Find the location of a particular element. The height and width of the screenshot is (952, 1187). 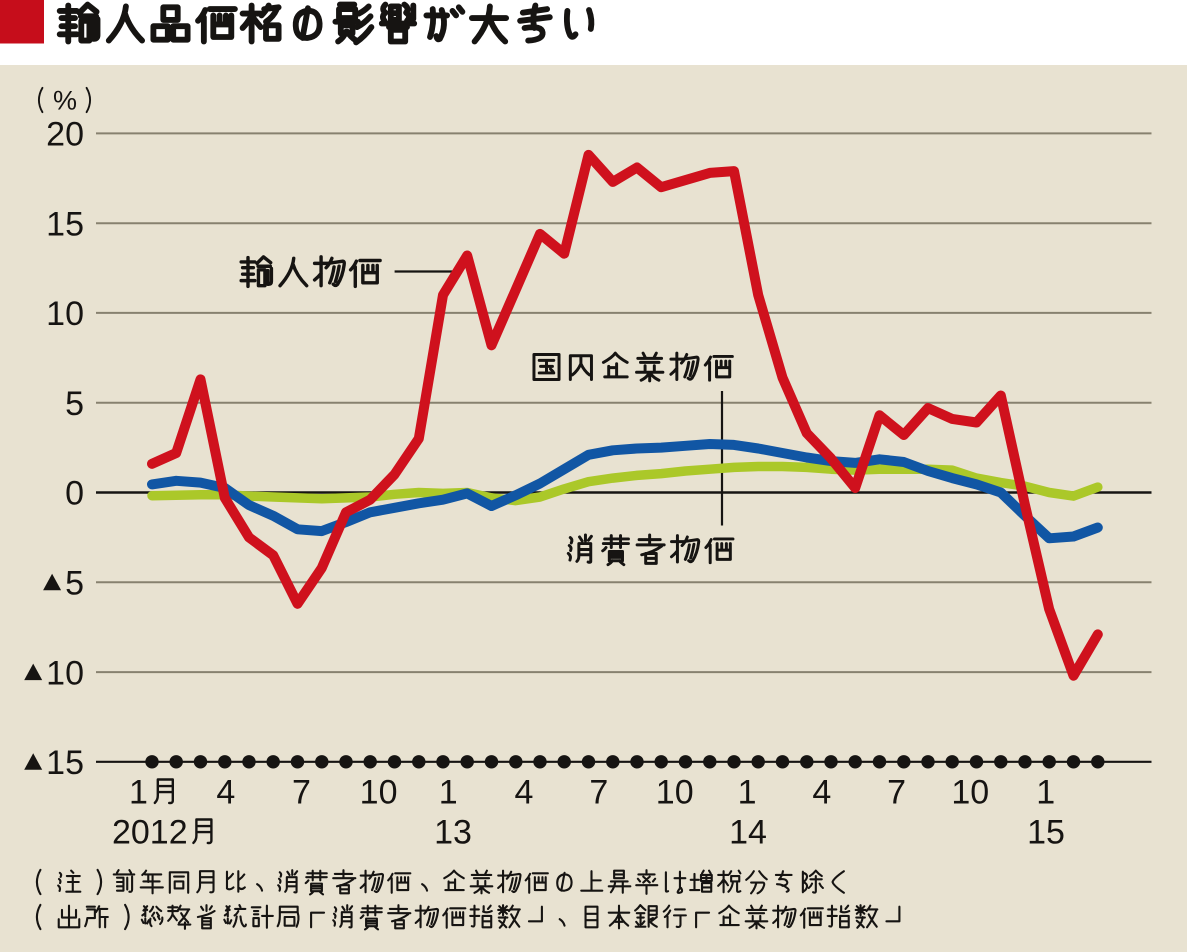

svg-text: 20 is located at coordinates (65, 135).